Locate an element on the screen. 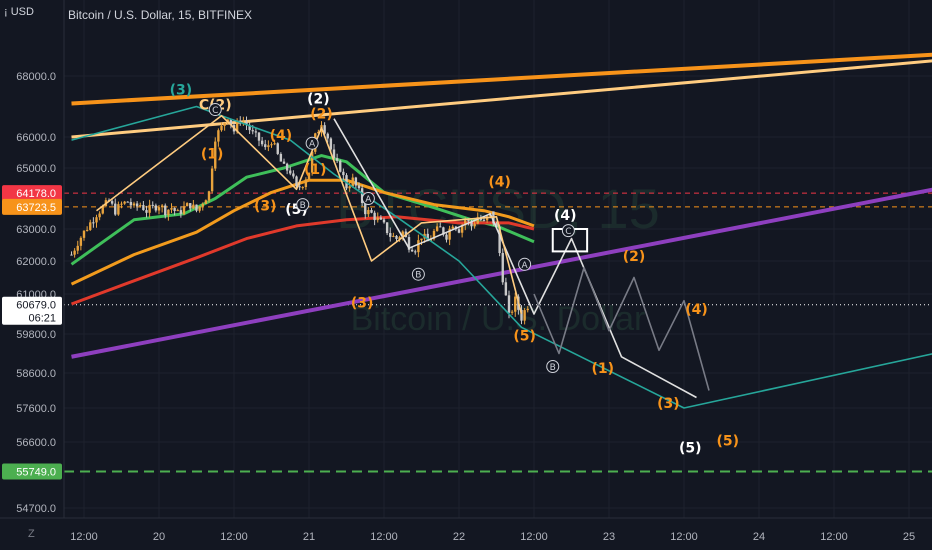 This screenshot has height=550, width=932. price-tick-label: 59800.0 is located at coordinates (36, 335).